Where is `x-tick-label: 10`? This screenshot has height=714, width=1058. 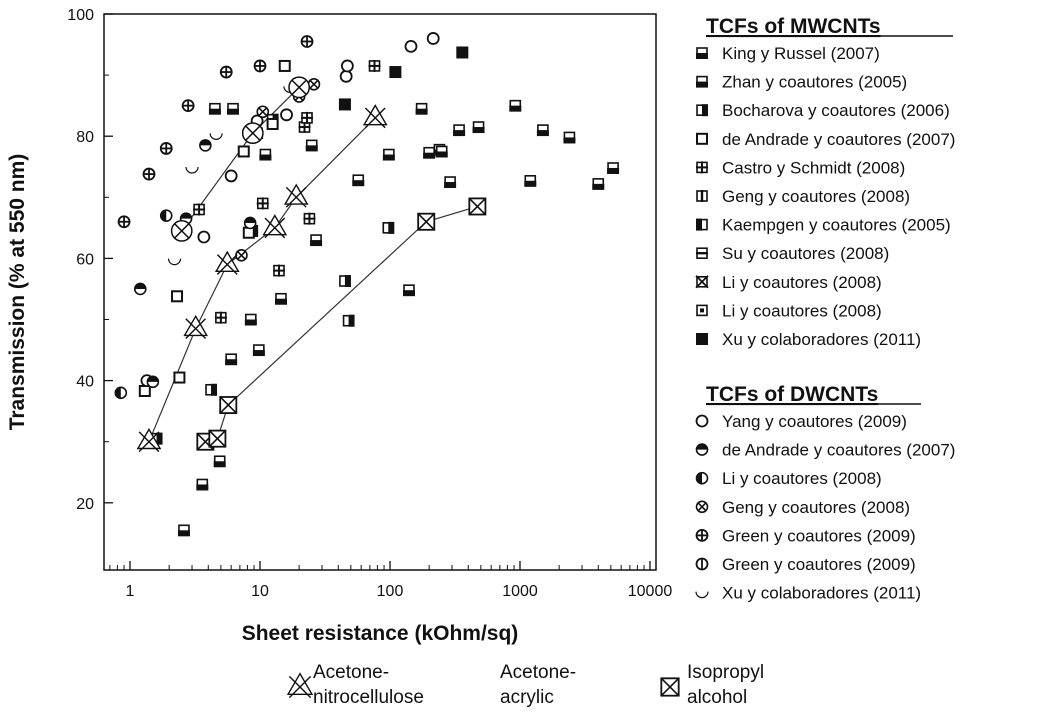 x-tick-label: 10 is located at coordinates (260, 591).